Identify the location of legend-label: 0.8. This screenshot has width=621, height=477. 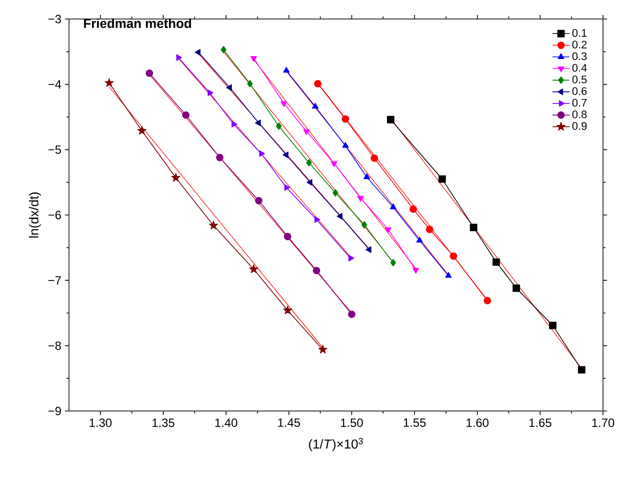
(579, 114).